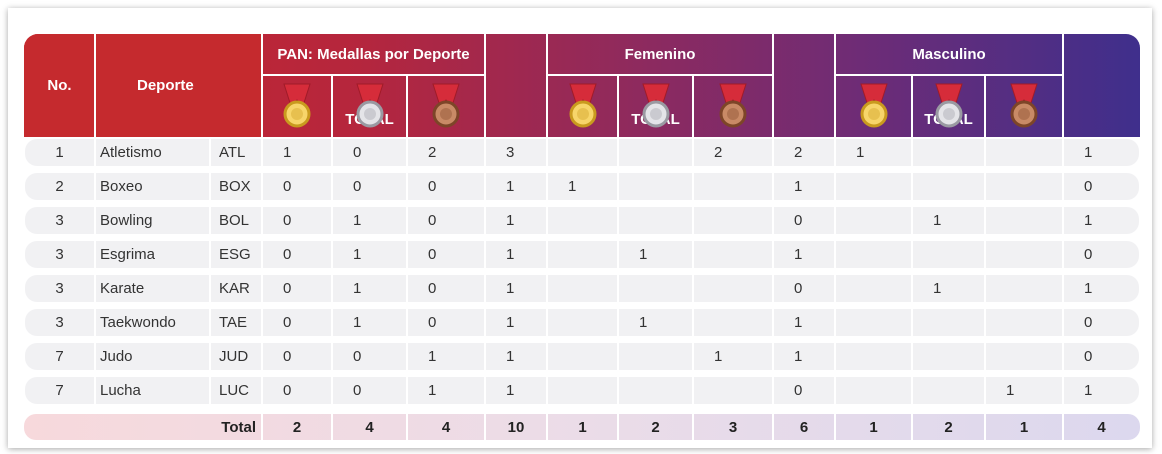  I want to click on total-cell: 6, so click(804, 427).